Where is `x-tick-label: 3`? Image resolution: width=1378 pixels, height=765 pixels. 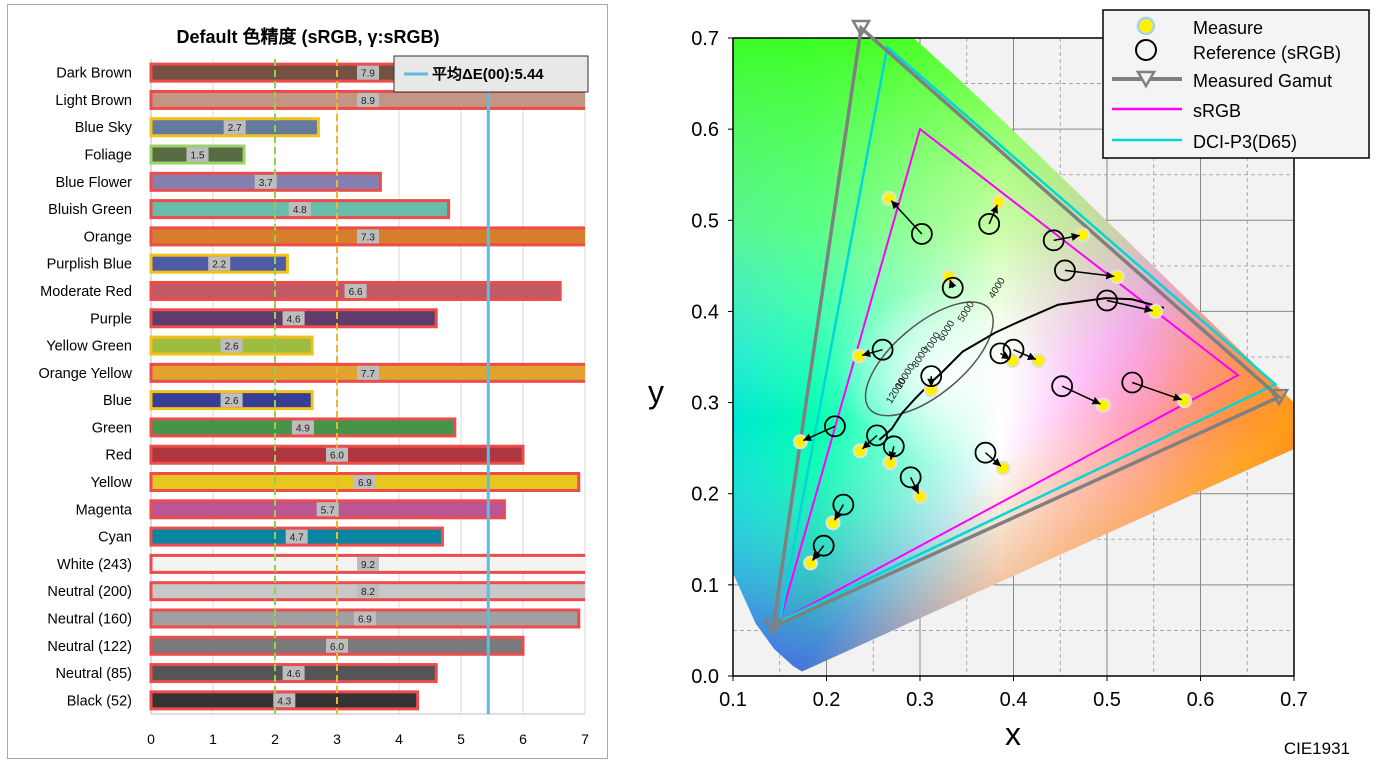
x-tick-label: 3 is located at coordinates (337, 739).